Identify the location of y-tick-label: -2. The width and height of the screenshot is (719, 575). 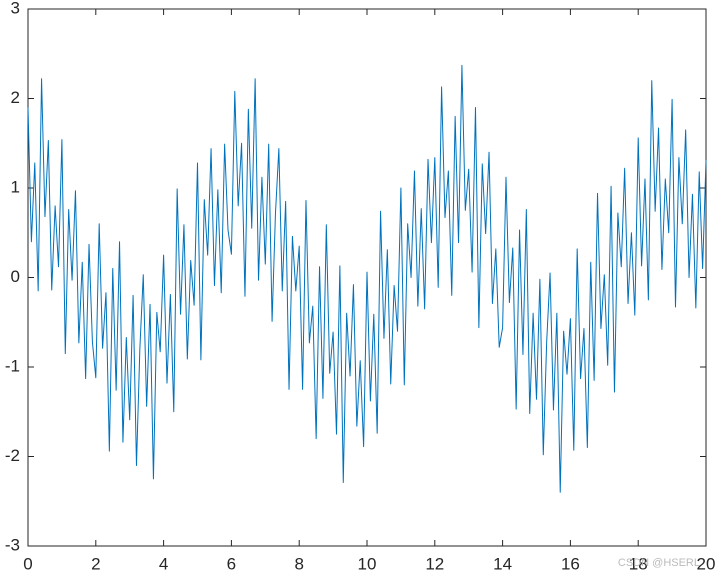
(12, 455).